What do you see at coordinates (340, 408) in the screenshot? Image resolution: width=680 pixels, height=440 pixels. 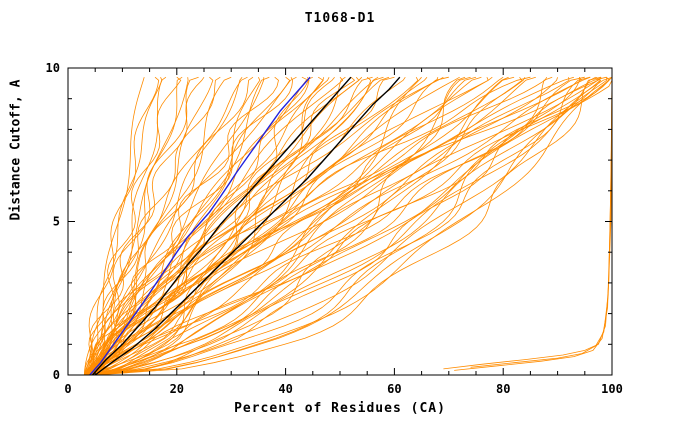 I see `x-axis-label: Percent of Residues (CA)` at bounding box center [340, 408].